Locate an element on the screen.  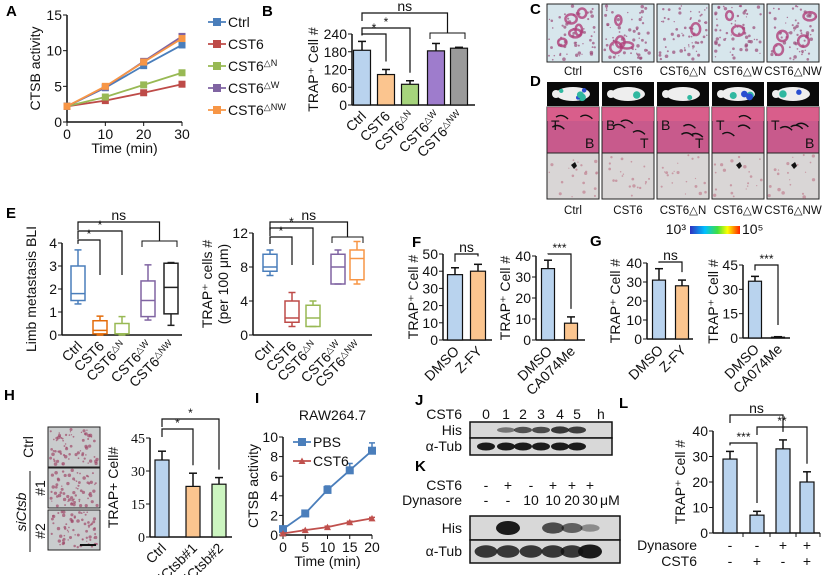
condition-value: + is located at coordinates (807, 545).